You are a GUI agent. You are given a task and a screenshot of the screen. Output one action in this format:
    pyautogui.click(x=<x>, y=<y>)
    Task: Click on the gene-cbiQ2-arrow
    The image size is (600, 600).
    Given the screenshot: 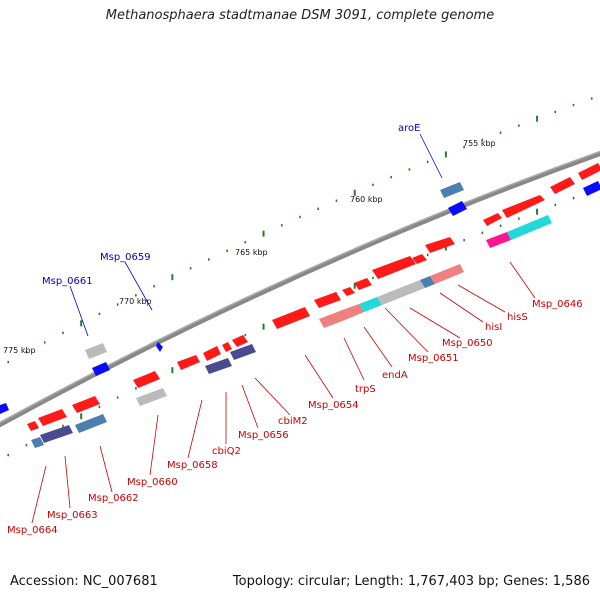 What is the action you would take?
    pyautogui.click(x=227, y=347)
    